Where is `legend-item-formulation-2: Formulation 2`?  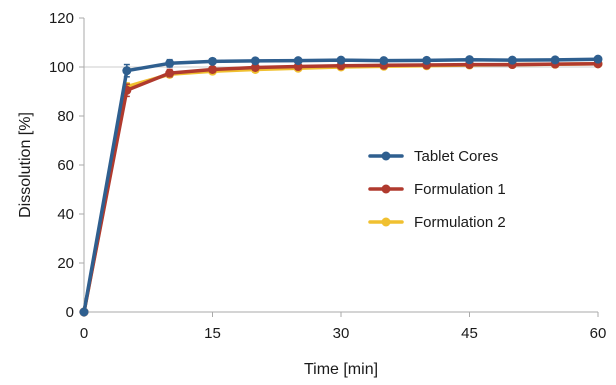 legend-item-formulation-2: Formulation 2 is located at coordinates (437, 222).